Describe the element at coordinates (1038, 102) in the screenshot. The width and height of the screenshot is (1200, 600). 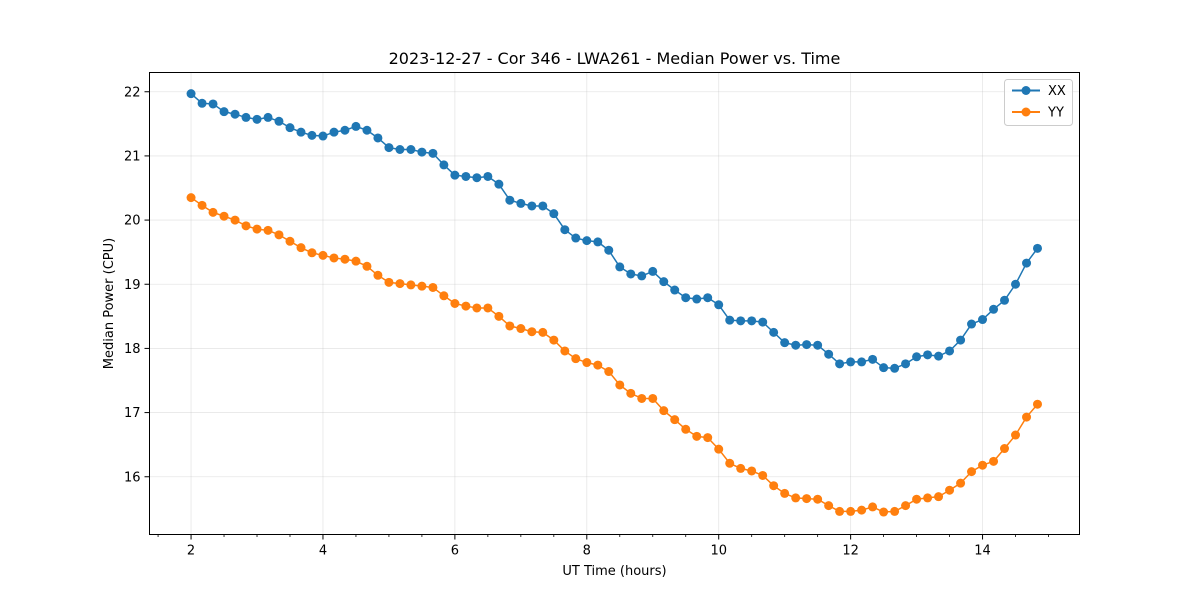
I see `legend: XX YY` at that location.